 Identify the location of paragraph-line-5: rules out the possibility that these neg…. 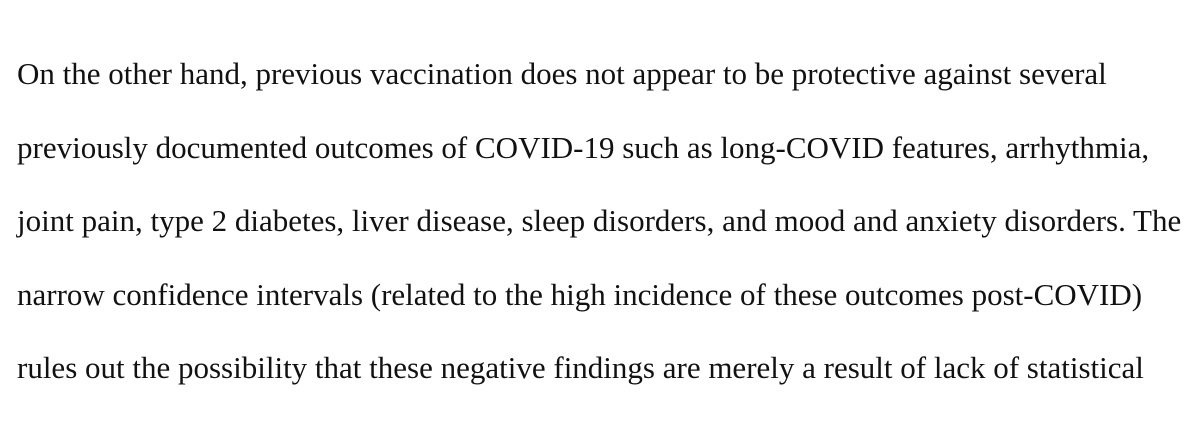
(580, 367).